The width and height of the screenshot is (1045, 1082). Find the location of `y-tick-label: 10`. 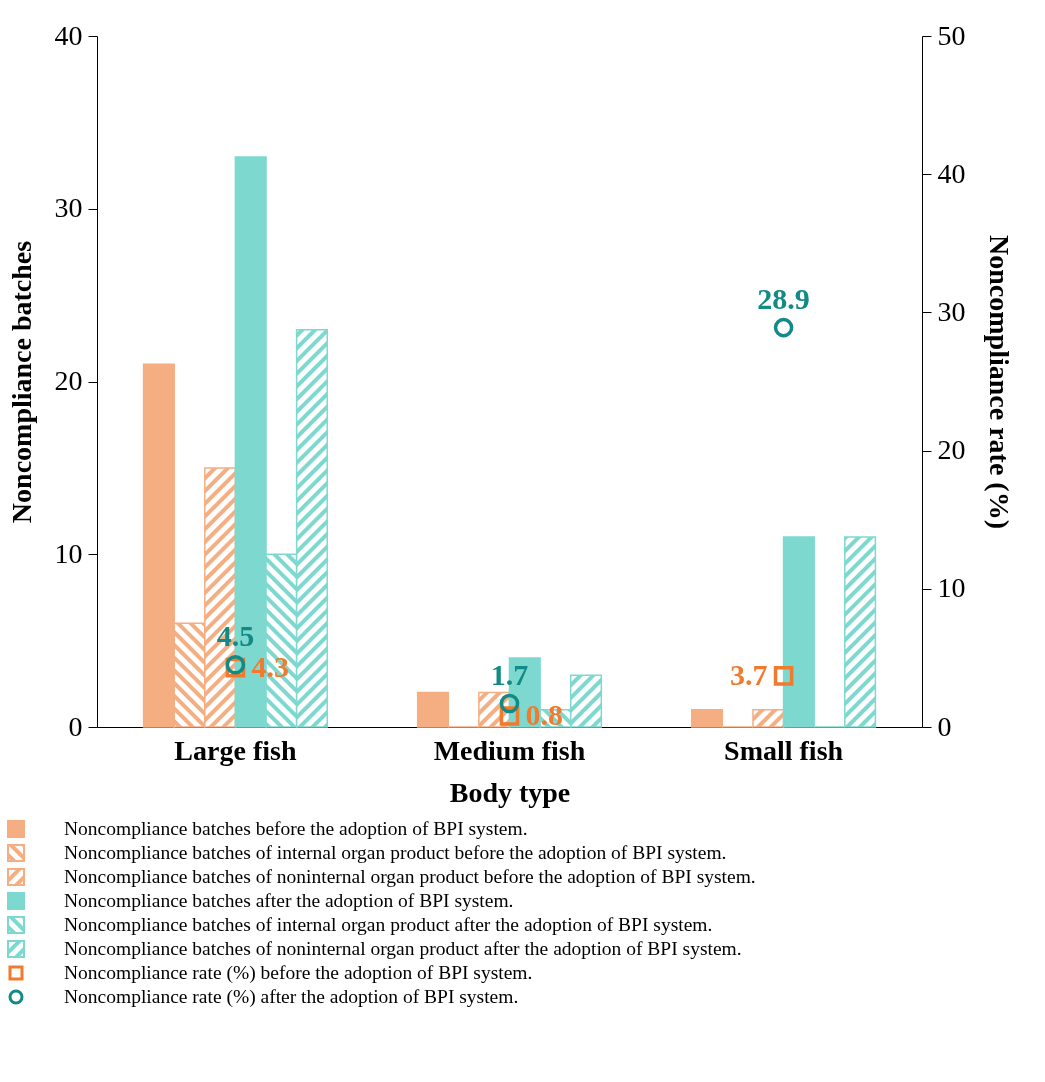

y-tick-label: 10 is located at coordinates (68, 553).